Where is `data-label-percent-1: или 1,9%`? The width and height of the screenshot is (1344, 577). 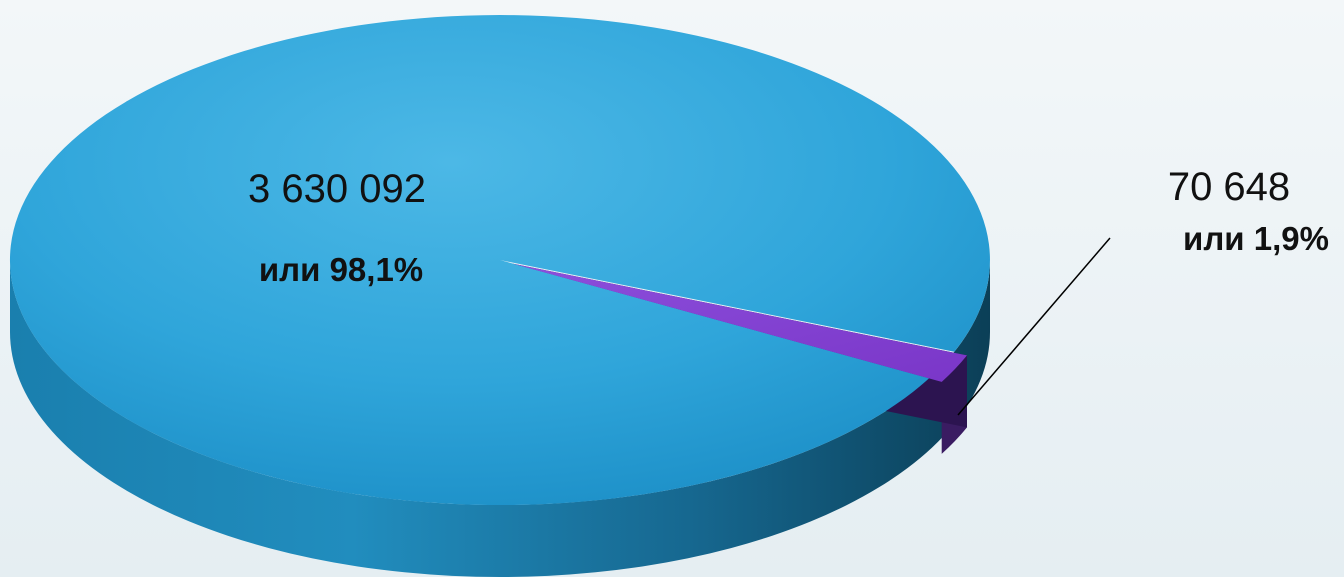 data-label-percent-1: или 1,9% is located at coordinates (1256, 238).